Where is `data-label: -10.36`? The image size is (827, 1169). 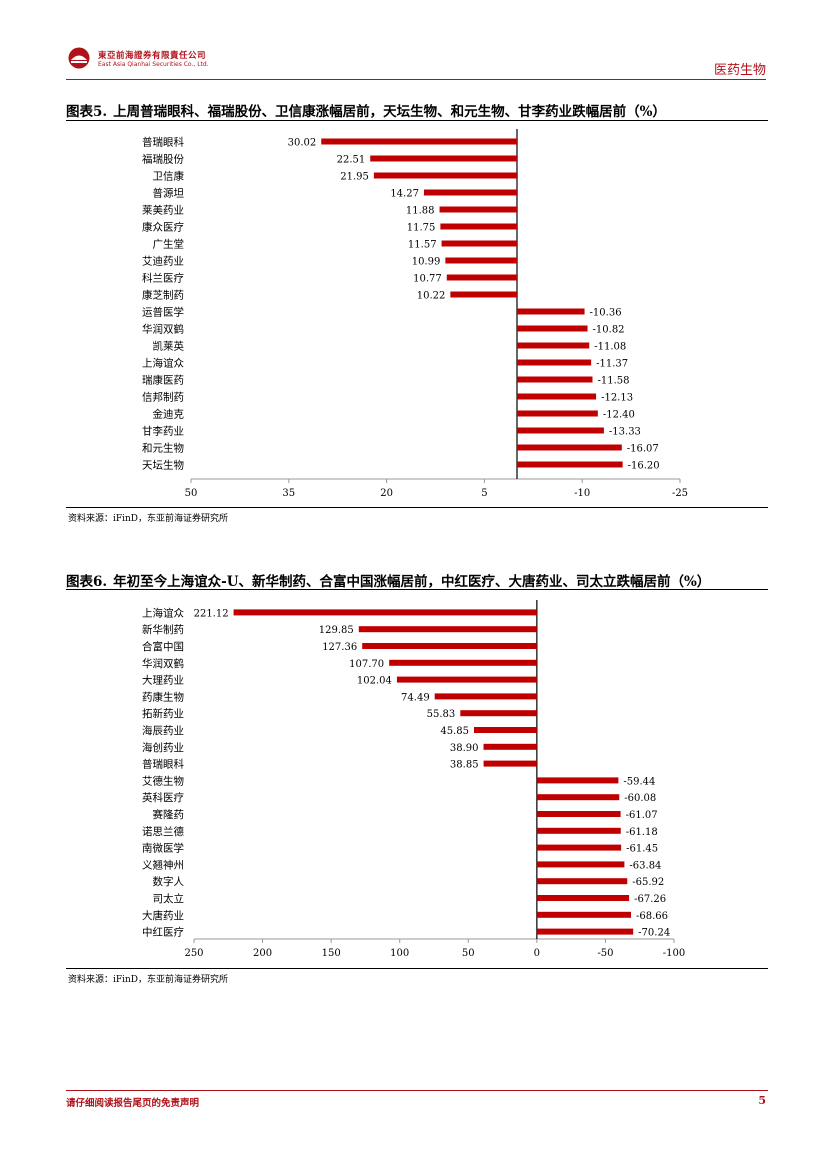 data-label: -10.36 is located at coordinates (606, 313).